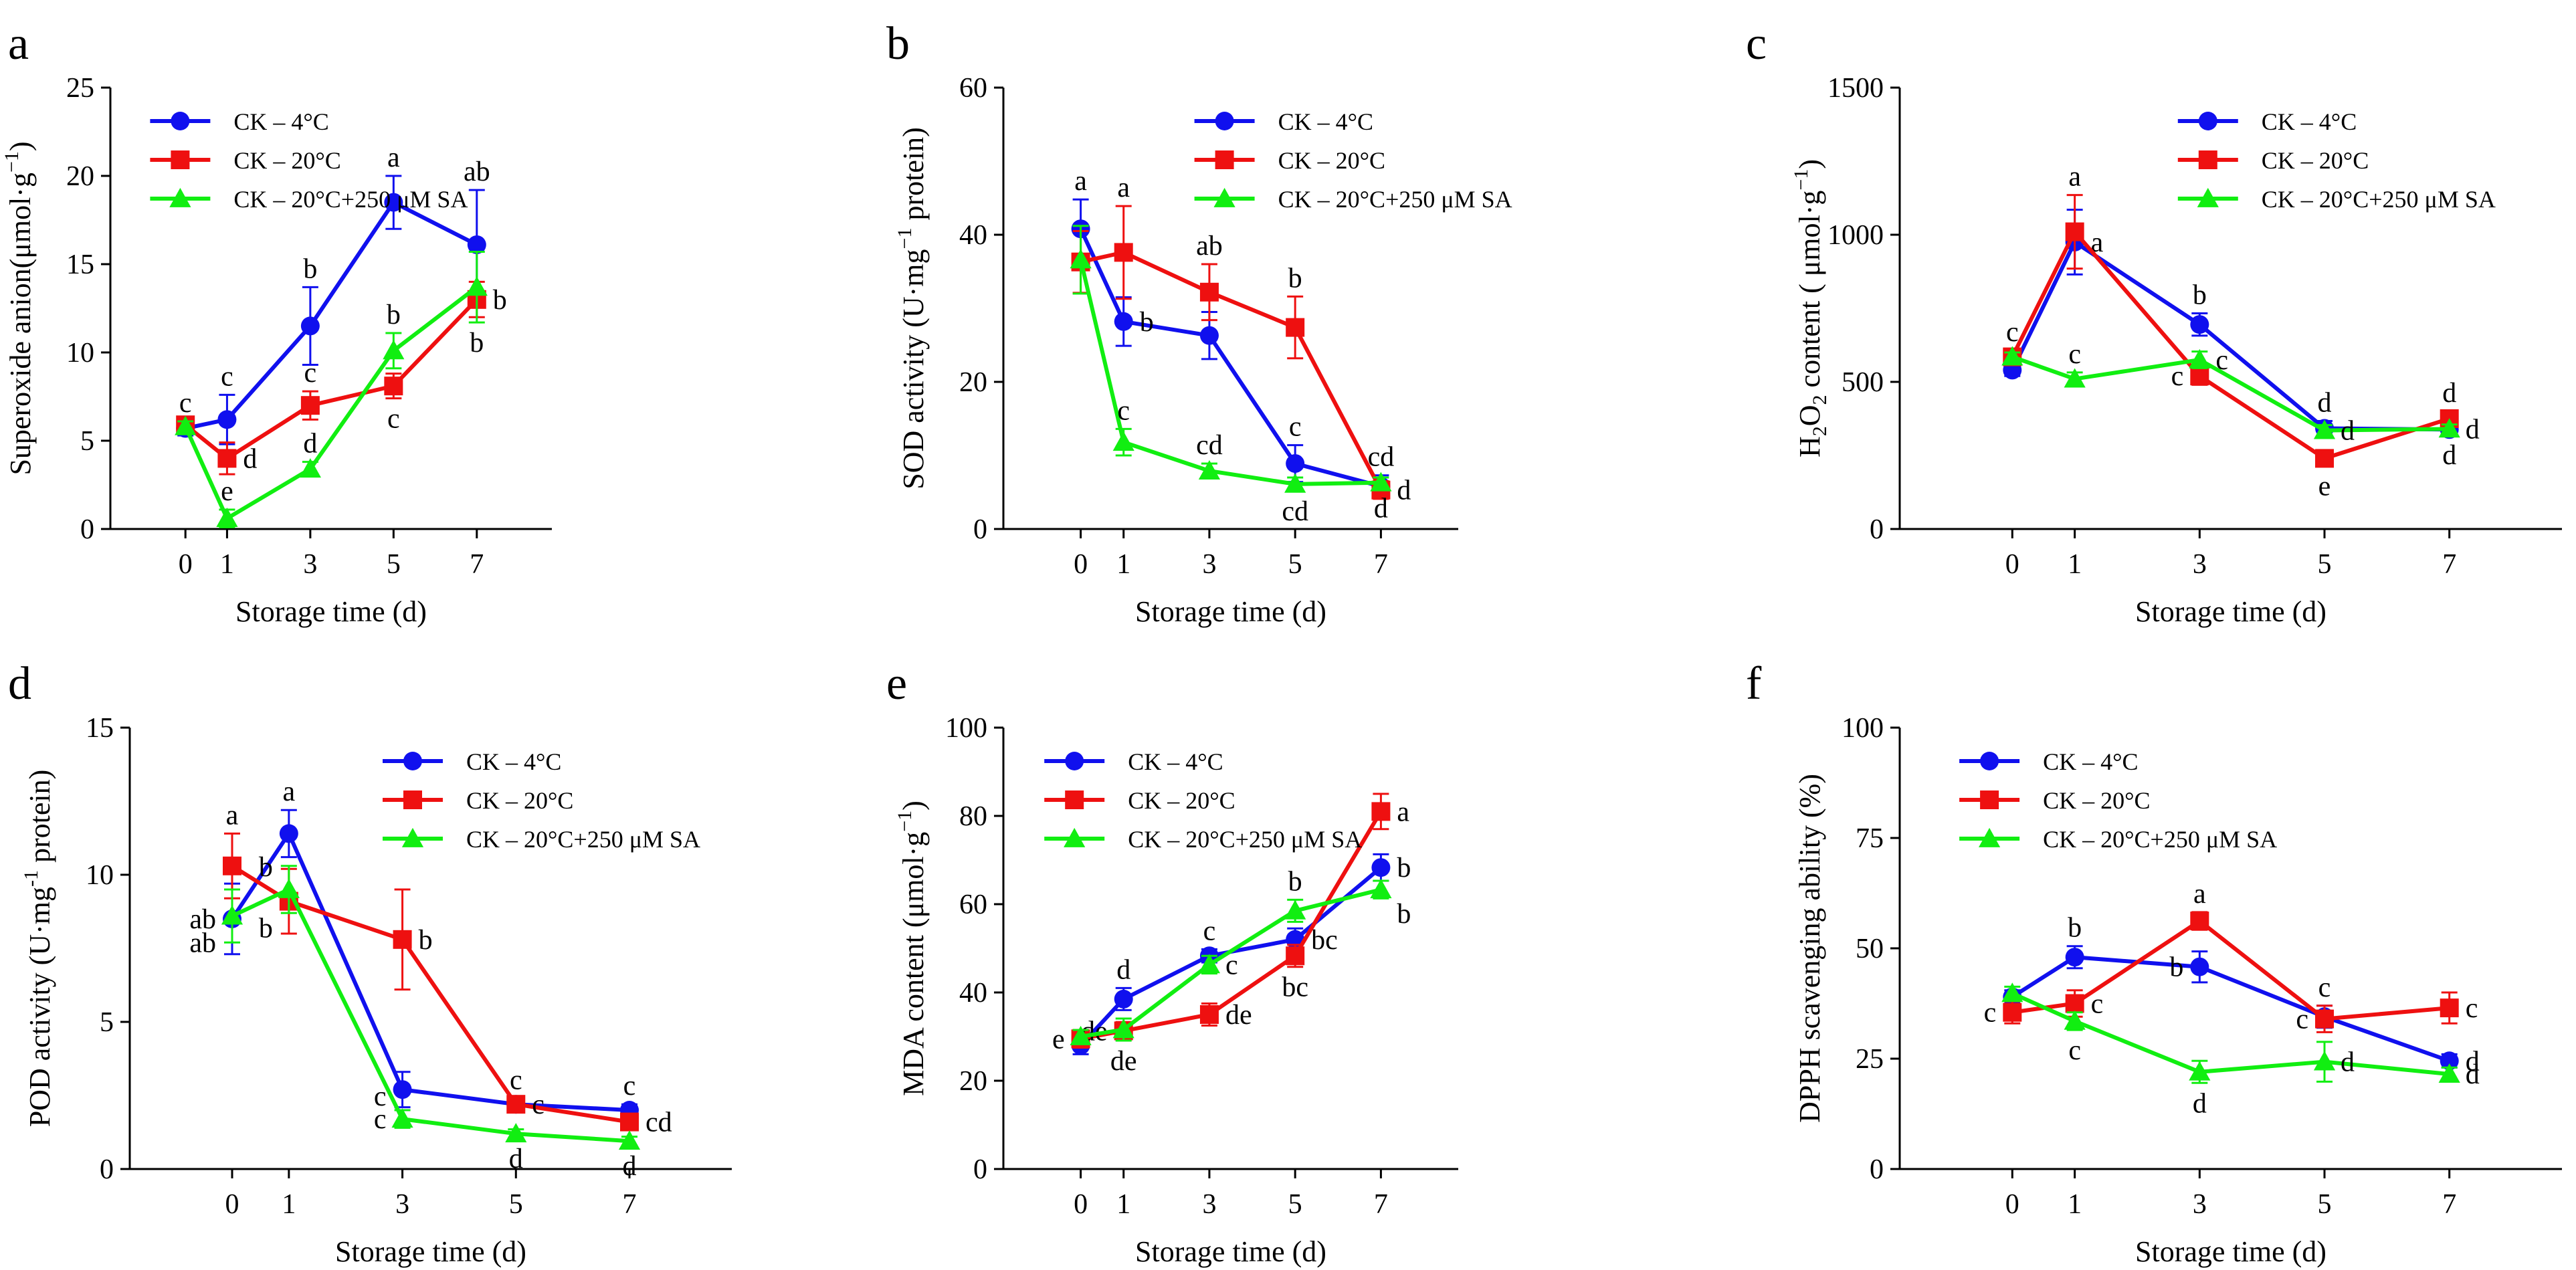 The width and height of the screenshot is (2576, 1270). What do you see at coordinates (914, 177) in the screenshot?
I see `y-axis-label-end: protein)` at bounding box center [914, 177].